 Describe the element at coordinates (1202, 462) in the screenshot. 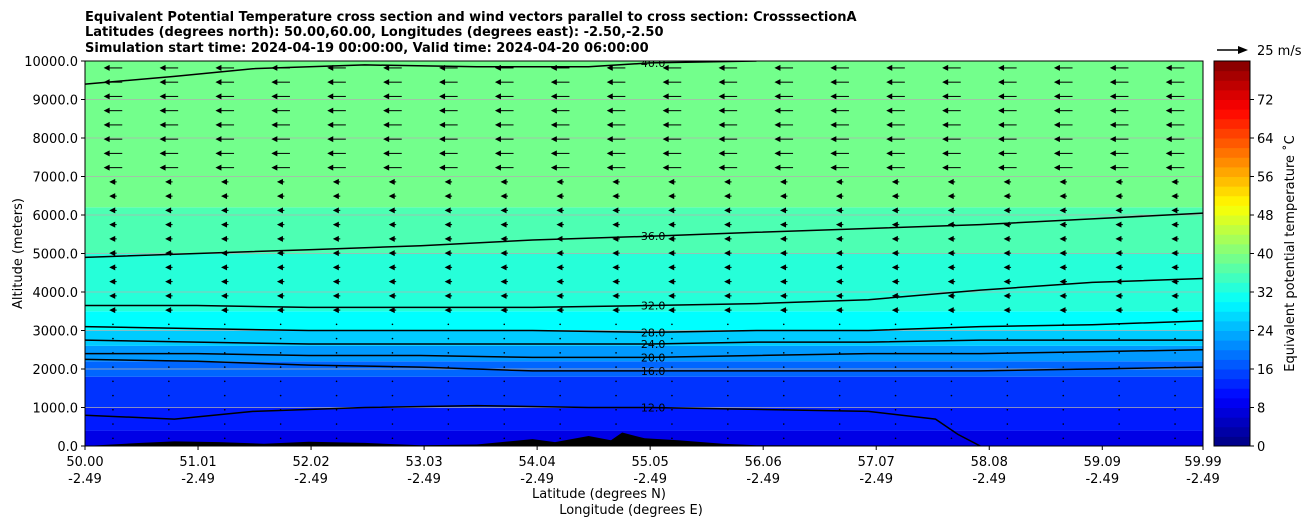

I see `x-tick-label-lat: 59.99` at that location.